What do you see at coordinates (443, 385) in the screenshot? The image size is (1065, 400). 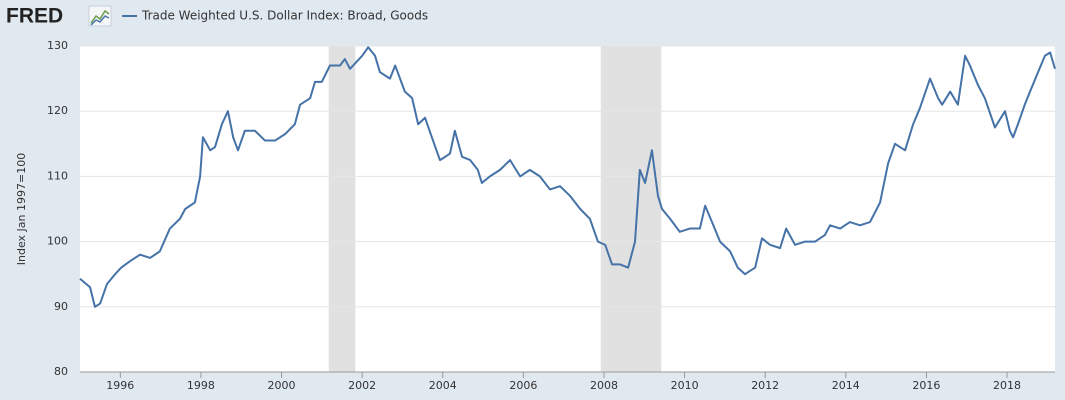 I see `x-tick-label: 2004` at bounding box center [443, 385].